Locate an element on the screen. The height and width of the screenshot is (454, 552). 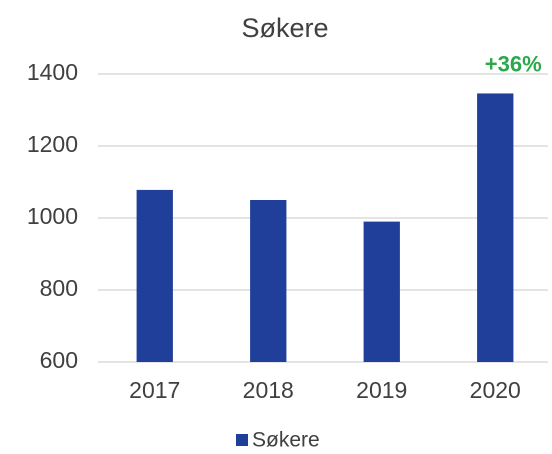
x-tick-label: 2019 is located at coordinates (381, 390).